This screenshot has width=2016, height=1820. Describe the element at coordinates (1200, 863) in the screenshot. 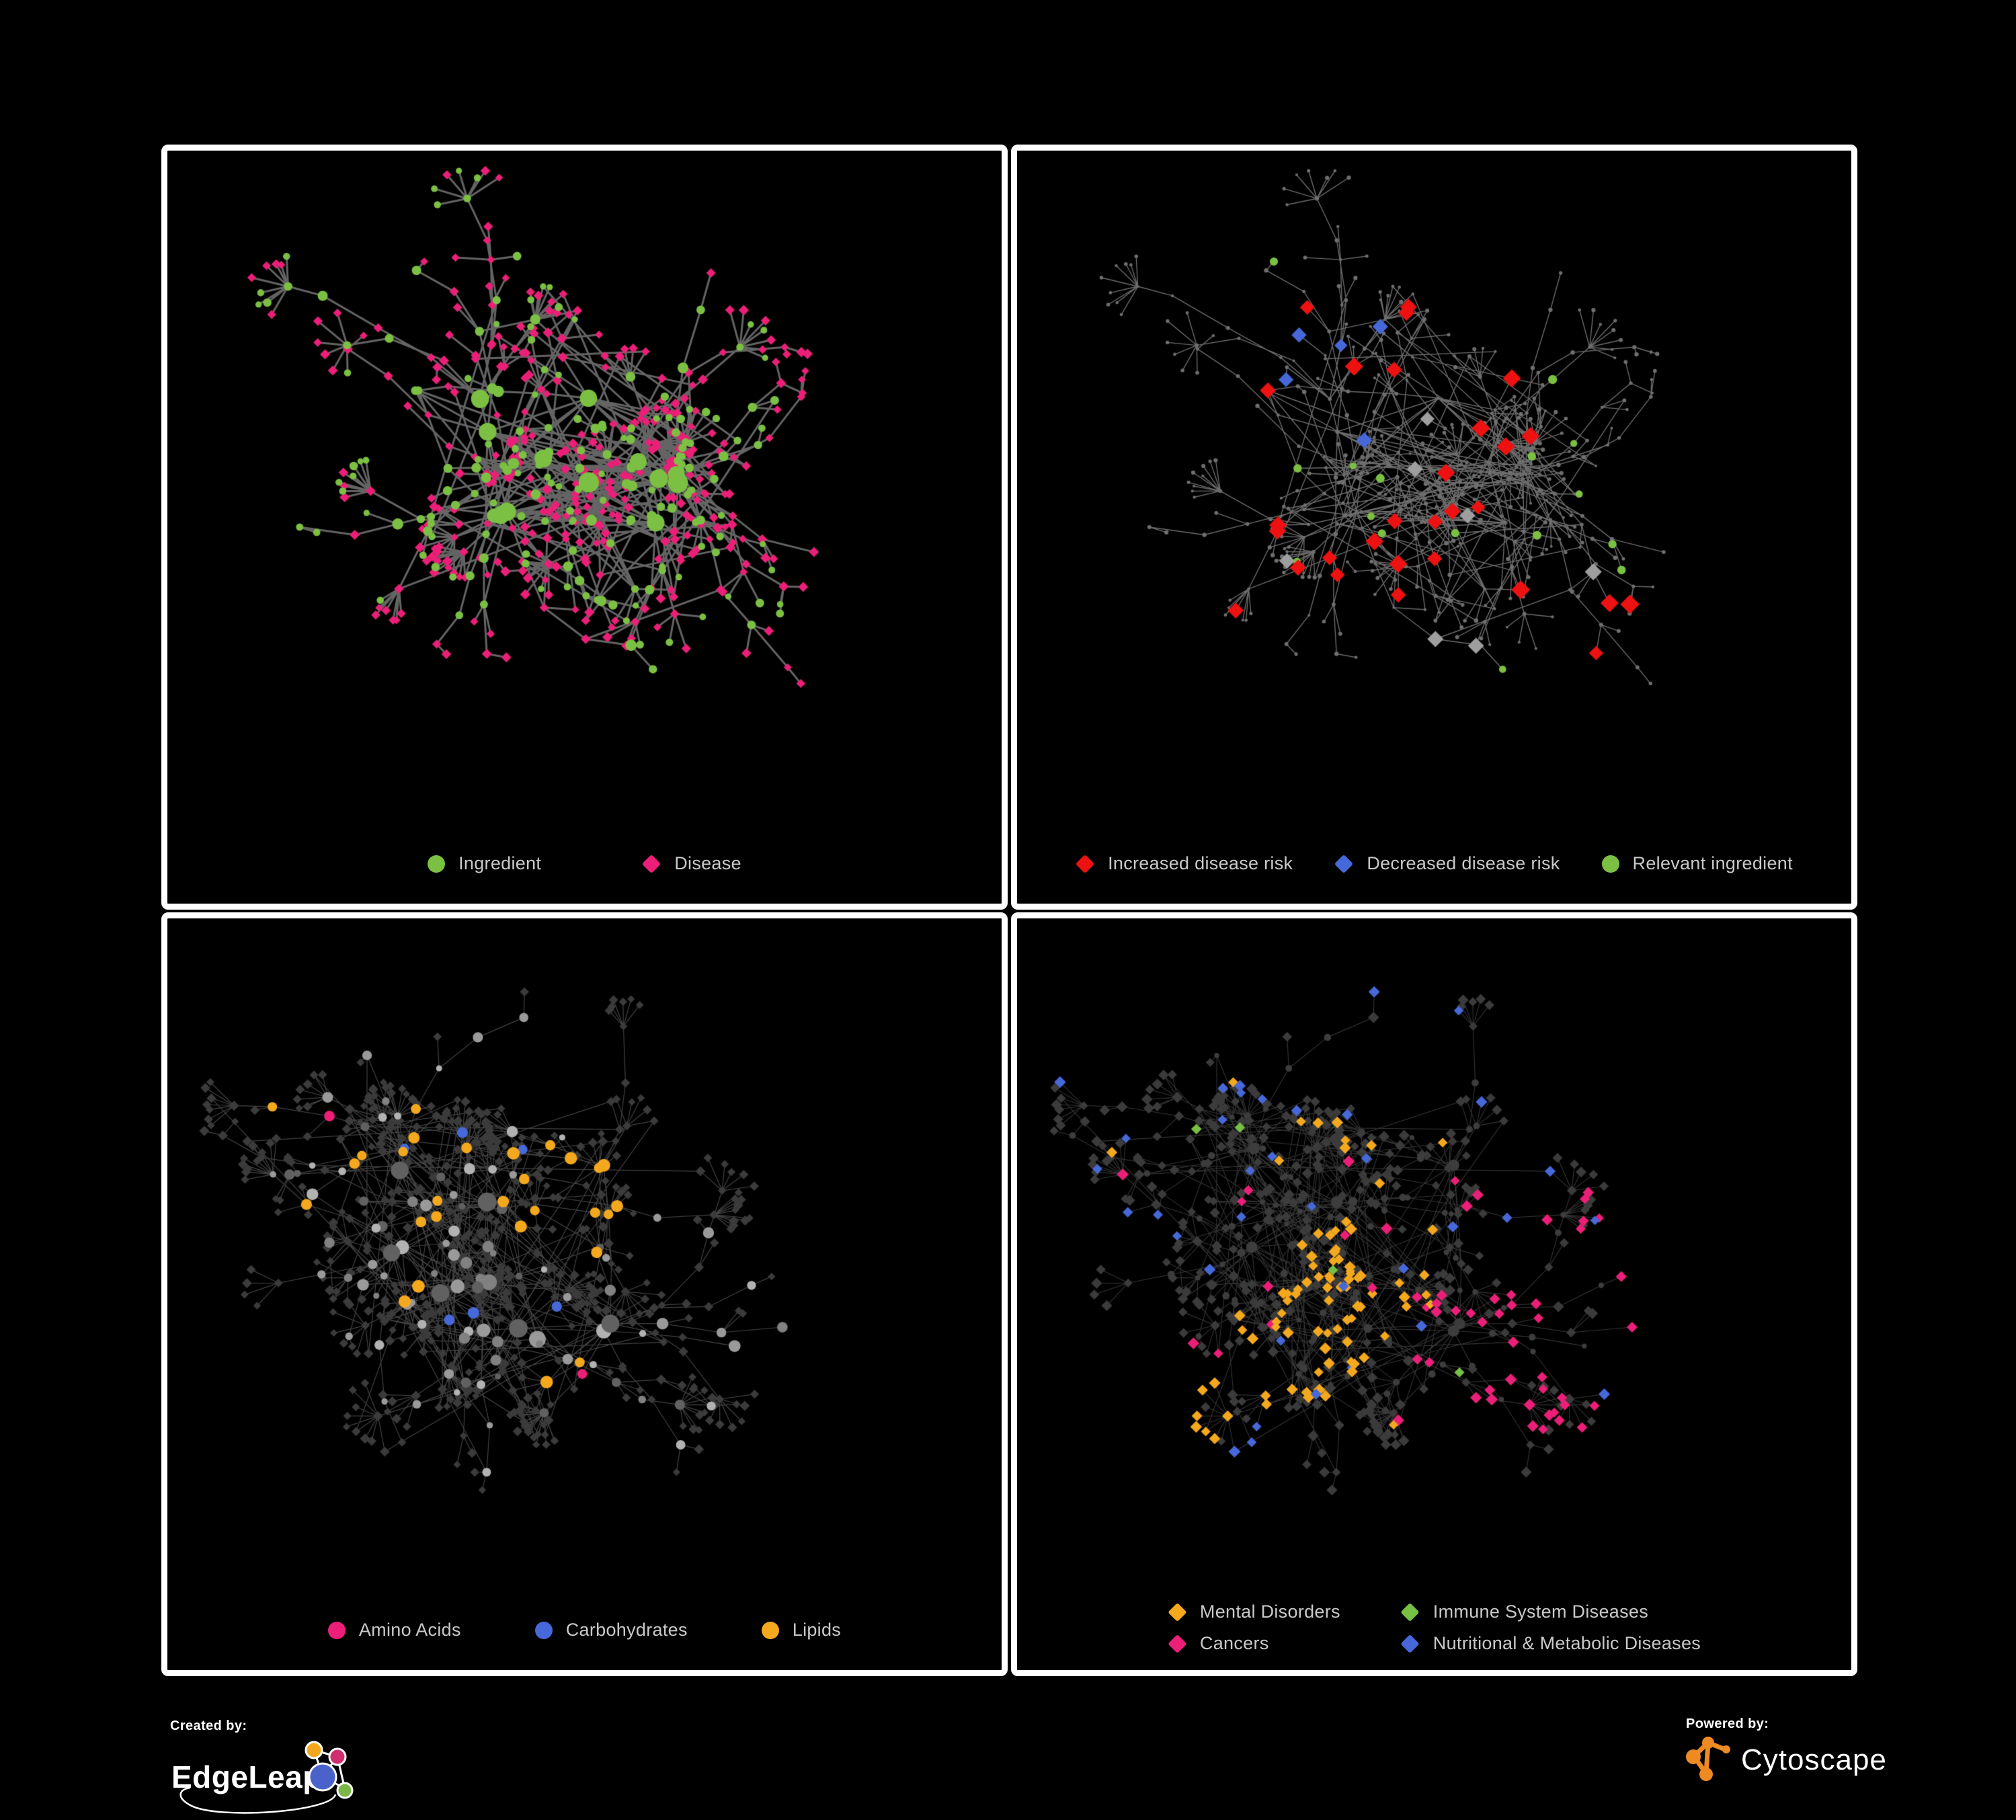

I see `legend-label: Increased disease risk` at that location.